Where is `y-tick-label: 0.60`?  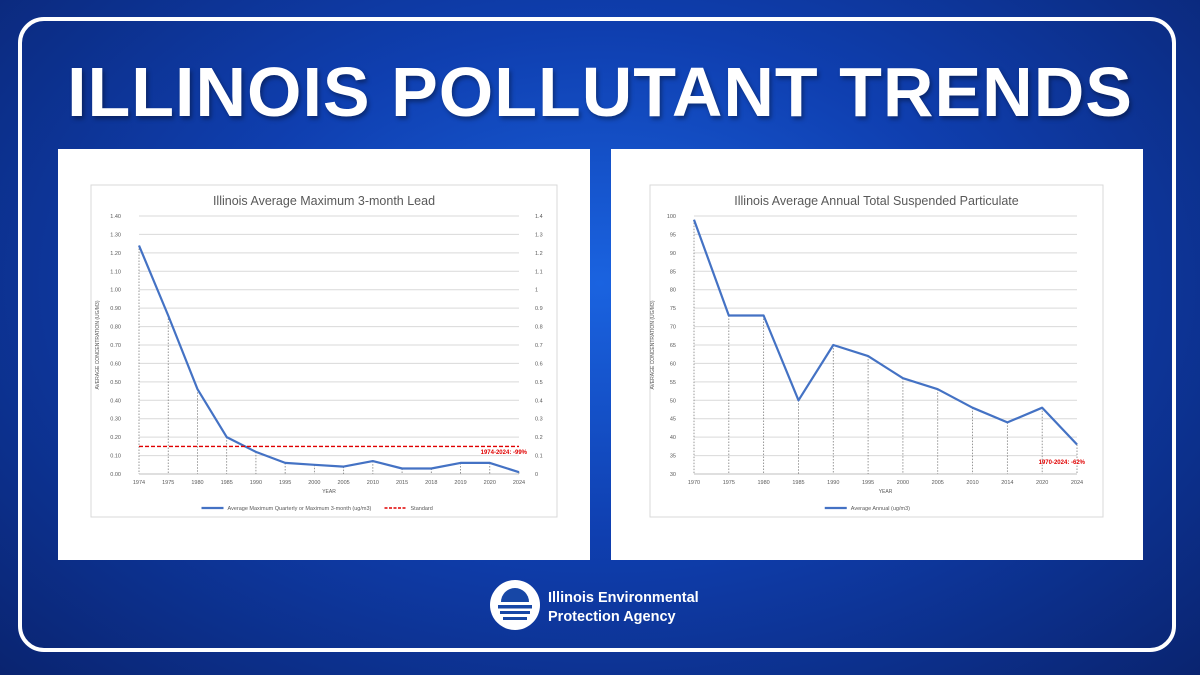 y-tick-label: 0.60 is located at coordinates (115, 364).